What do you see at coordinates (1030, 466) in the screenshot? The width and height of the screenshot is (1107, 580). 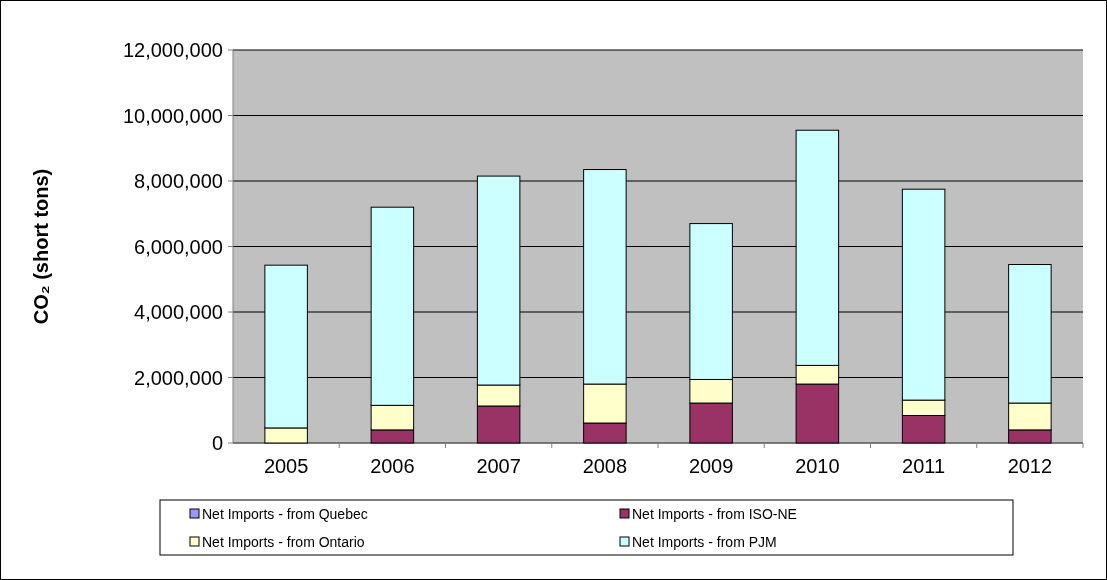 I see `x-tick-label: 2012` at bounding box center [1030, 466].